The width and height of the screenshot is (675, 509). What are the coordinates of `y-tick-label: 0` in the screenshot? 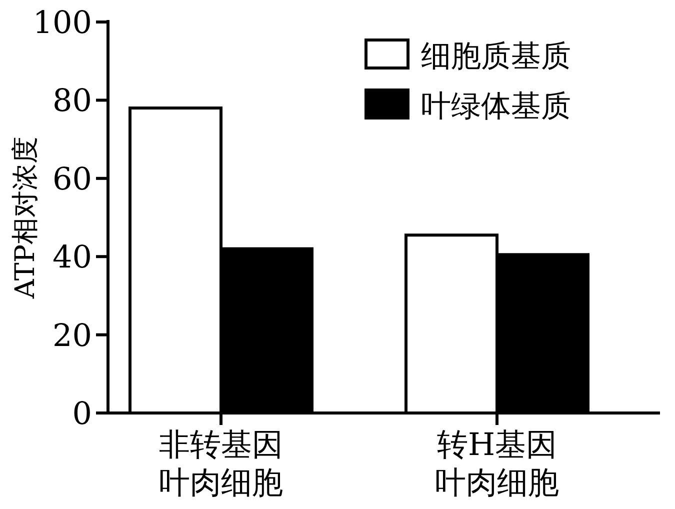 It's located at (82, 414).